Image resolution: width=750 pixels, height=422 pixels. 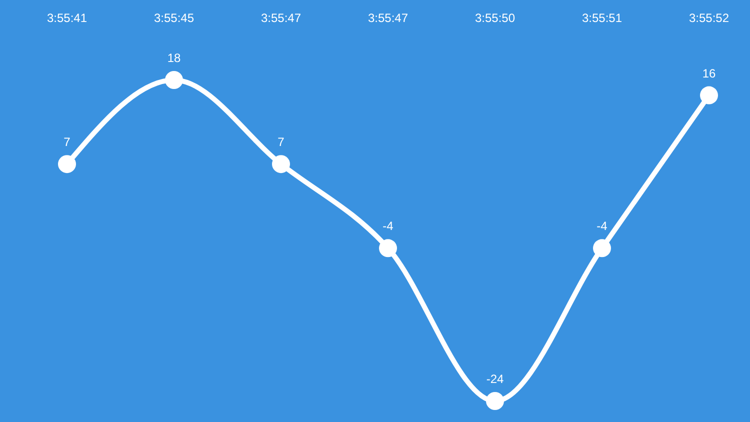 I want to click on x-tick-label: 3:55:41, so click(x=67, y=18).